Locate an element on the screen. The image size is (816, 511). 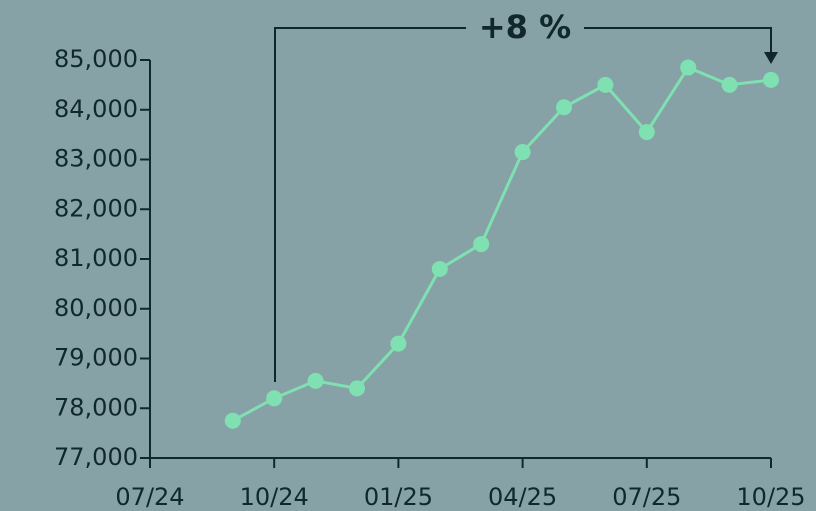
x-tick-label: 07/24 is located at coordinates (149, 497).